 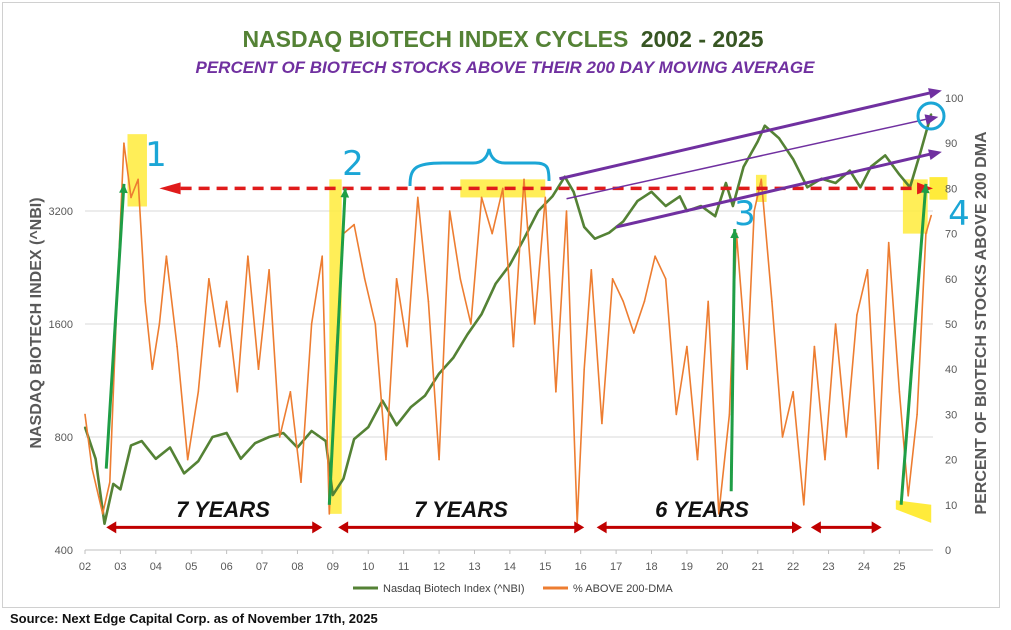 I want to click on y-left-tick: 800, so click(x=64, y=438).